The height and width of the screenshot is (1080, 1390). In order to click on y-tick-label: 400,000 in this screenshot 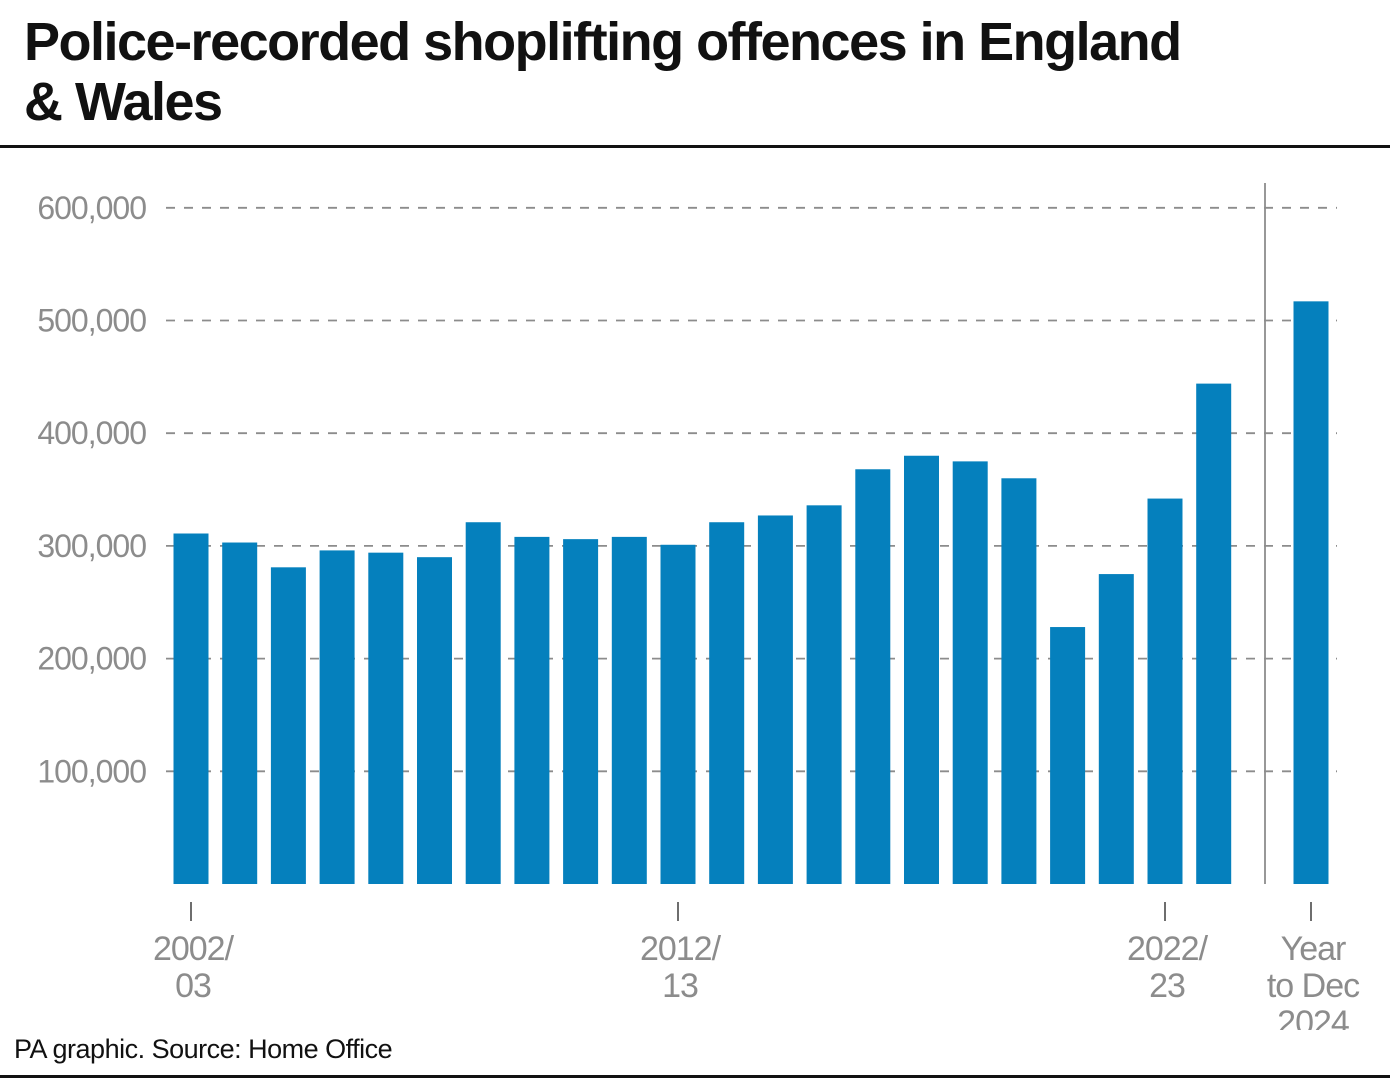, I will do `click(91, 433)`.